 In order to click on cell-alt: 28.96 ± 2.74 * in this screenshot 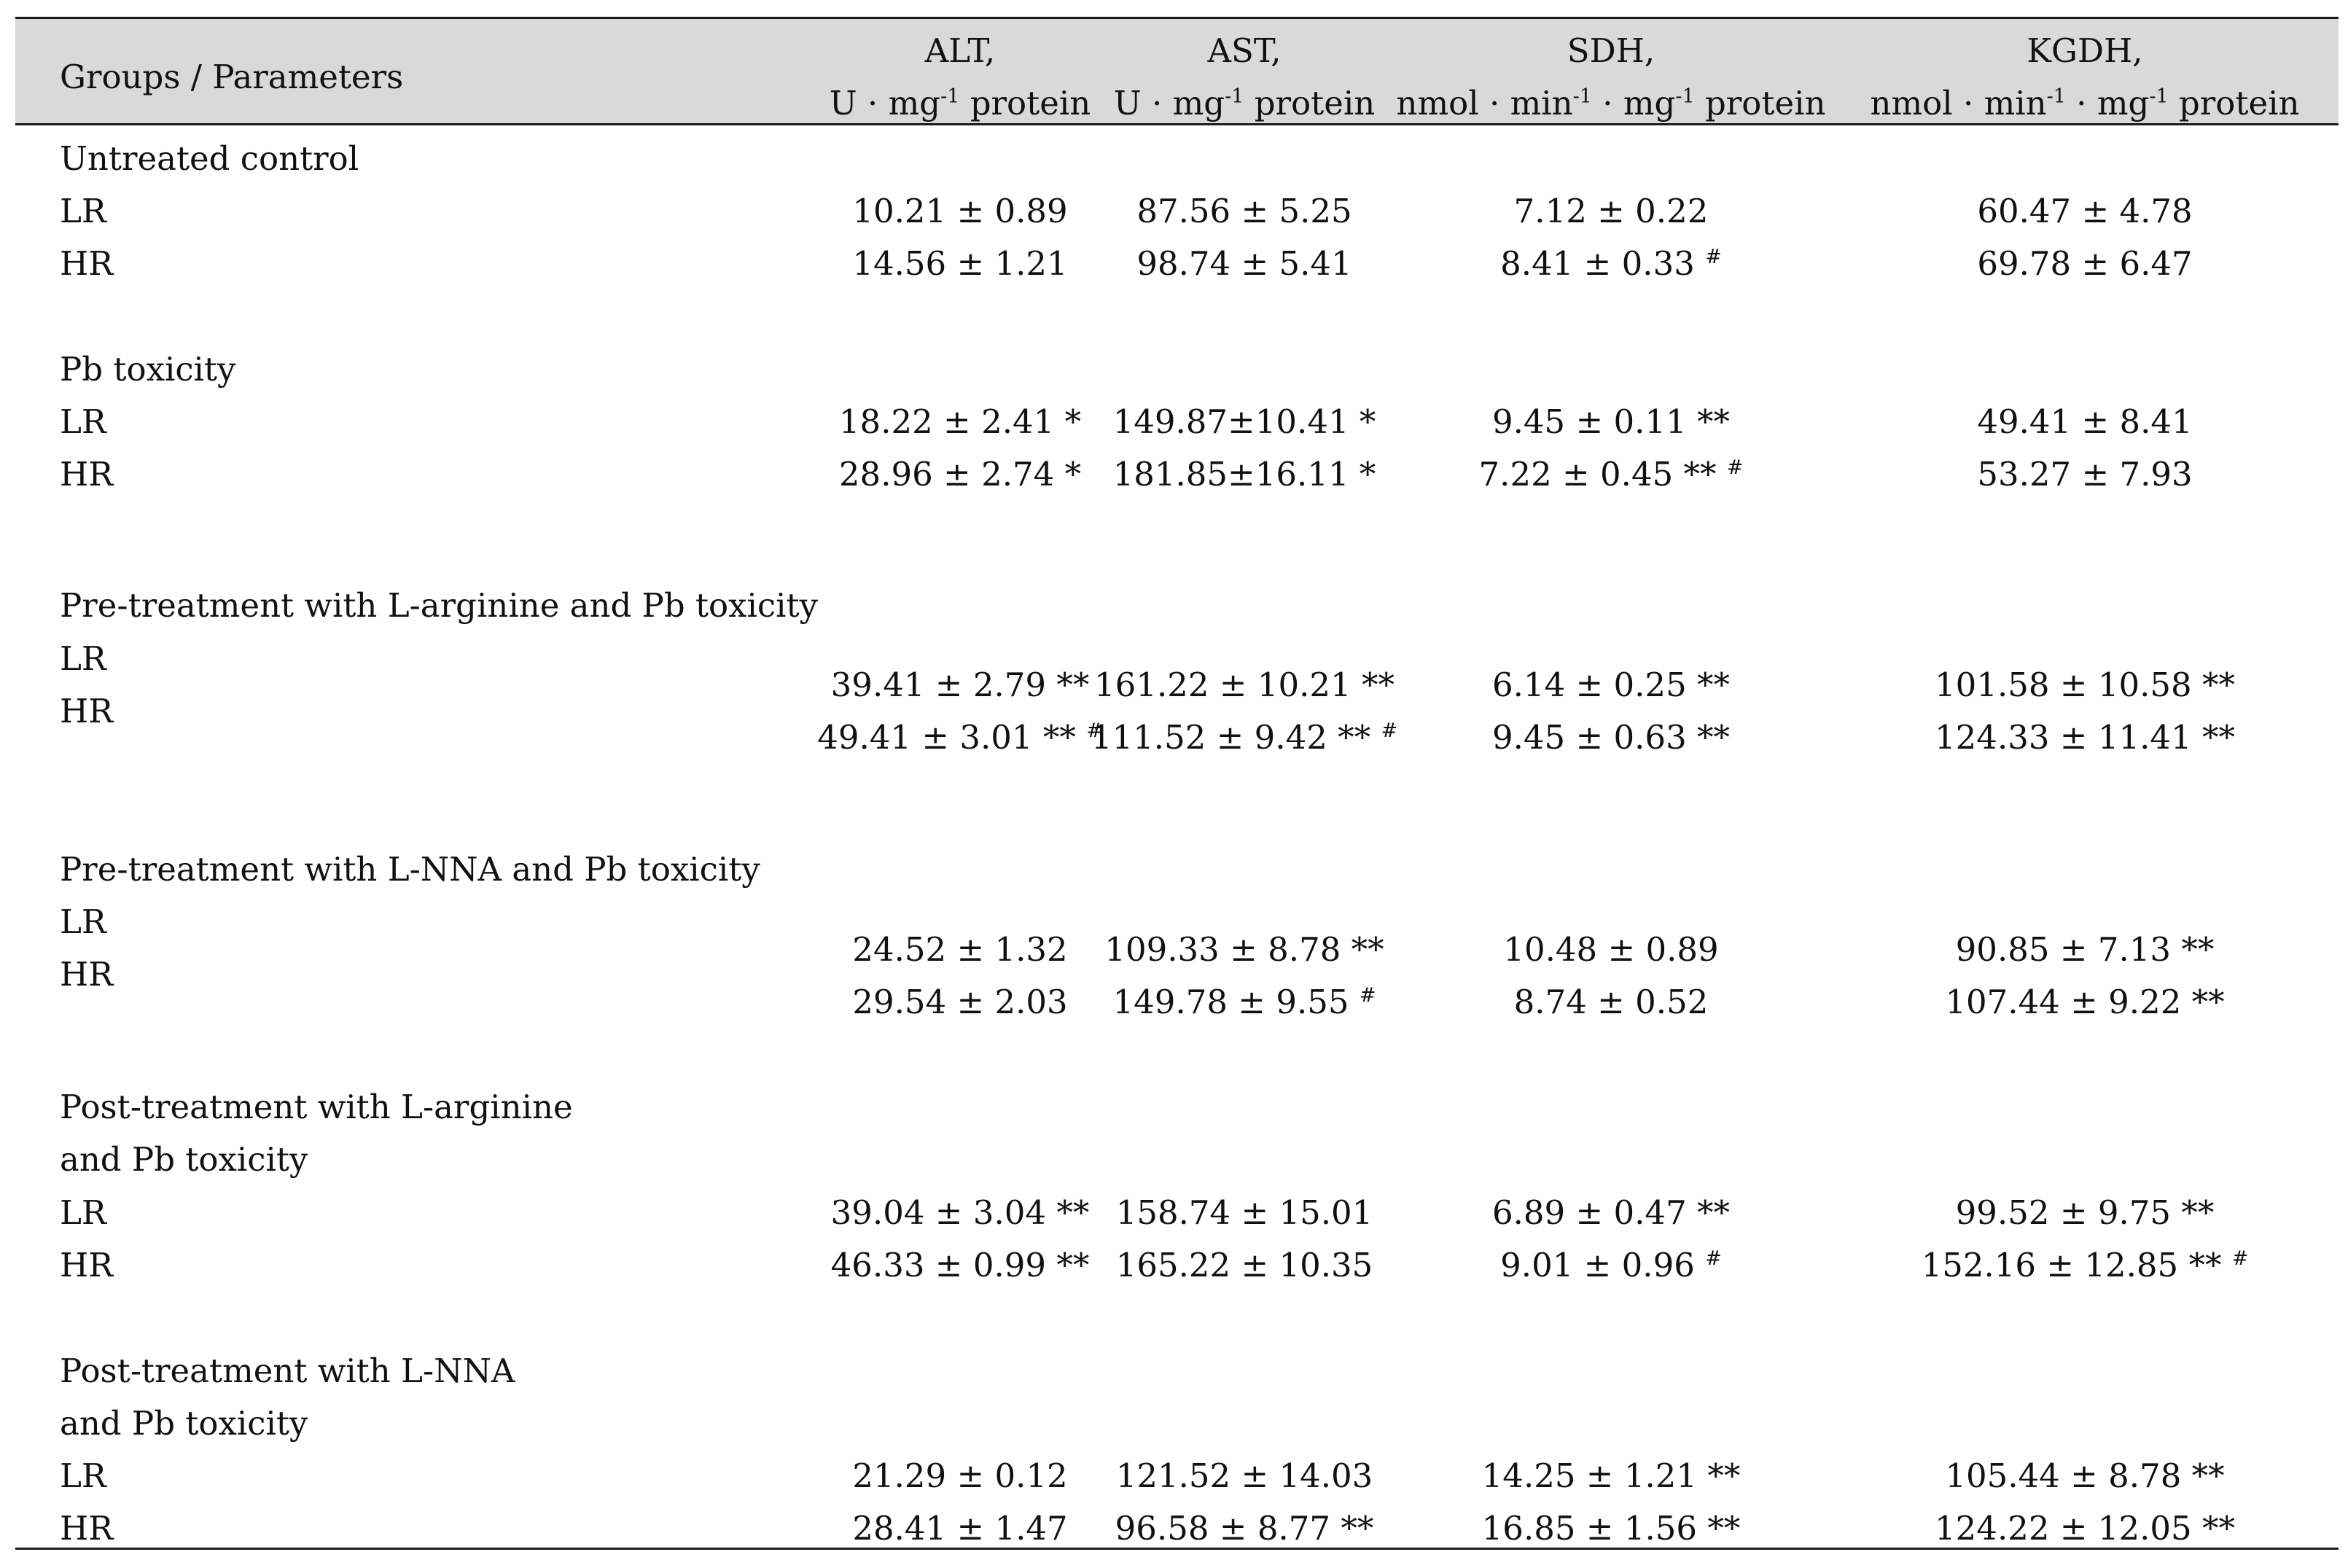, I will do `click(960, 475)`.